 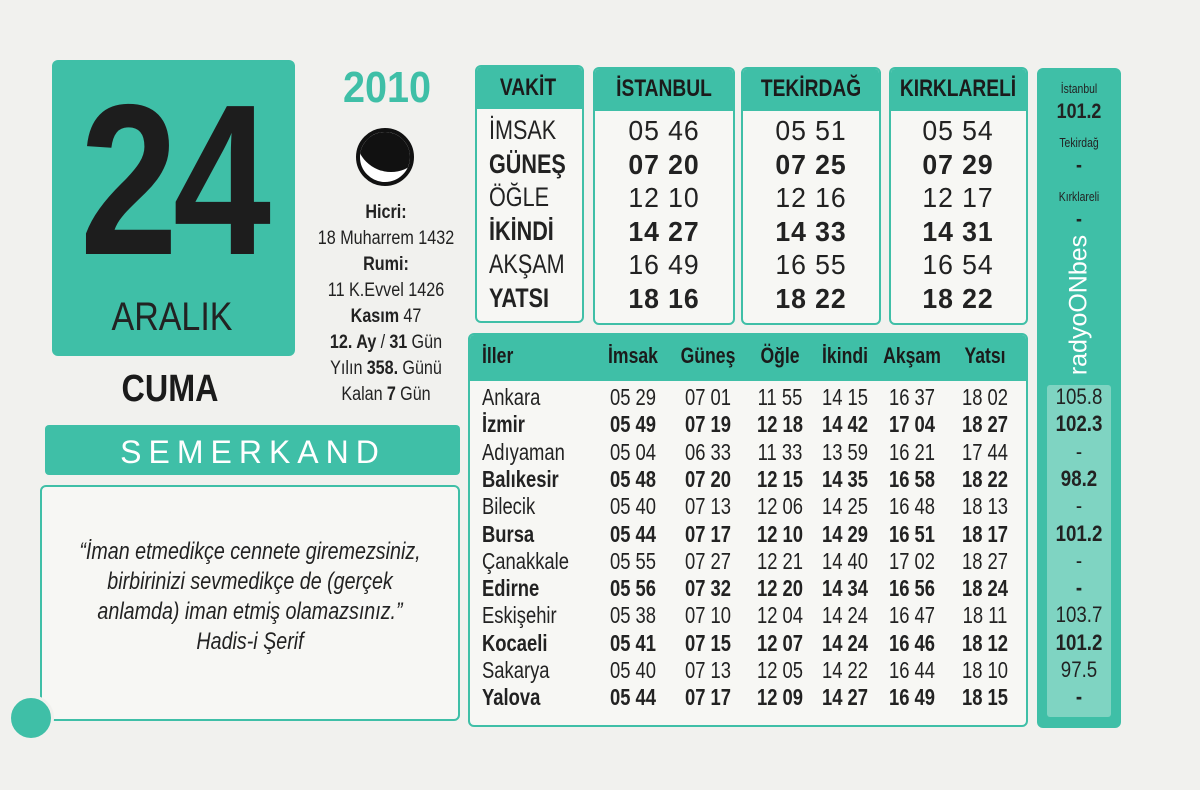 I want to click on province-name: Bilecik, so click(x=509, y=506).